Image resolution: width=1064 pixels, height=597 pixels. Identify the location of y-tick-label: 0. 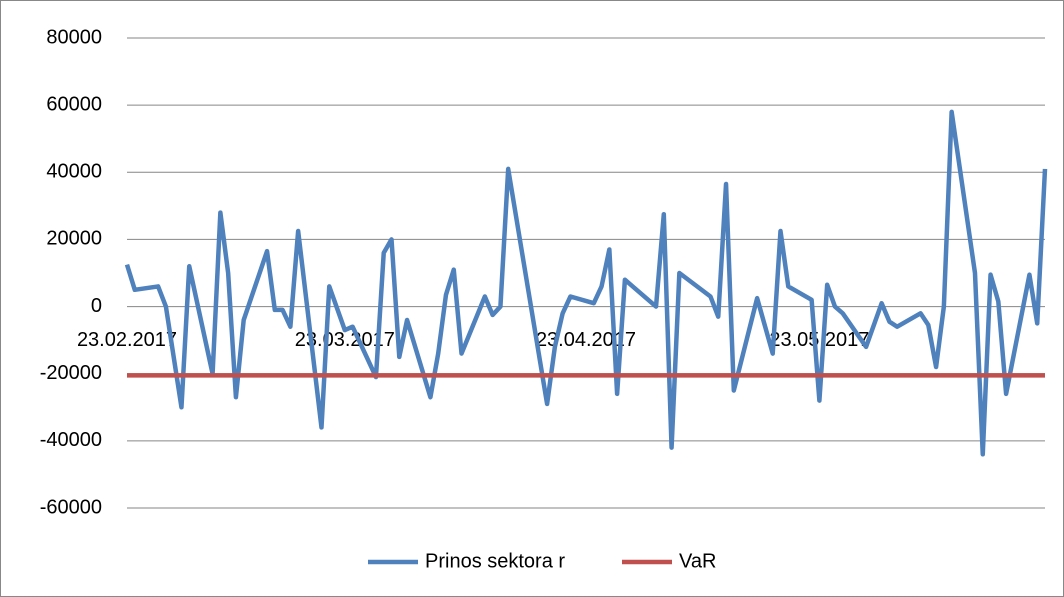
(96, 306).